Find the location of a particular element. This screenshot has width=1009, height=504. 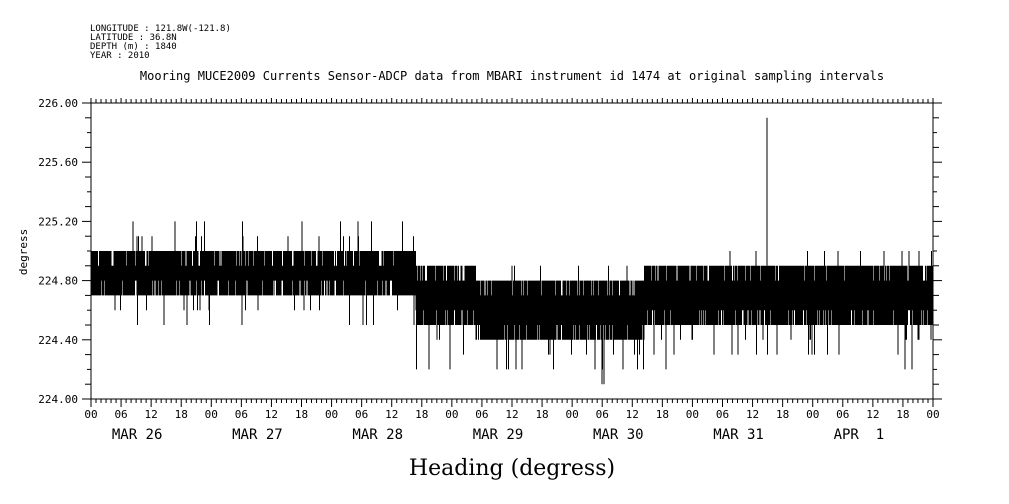

x-hour-label-26: 12 is located at coordinates (872, 414).